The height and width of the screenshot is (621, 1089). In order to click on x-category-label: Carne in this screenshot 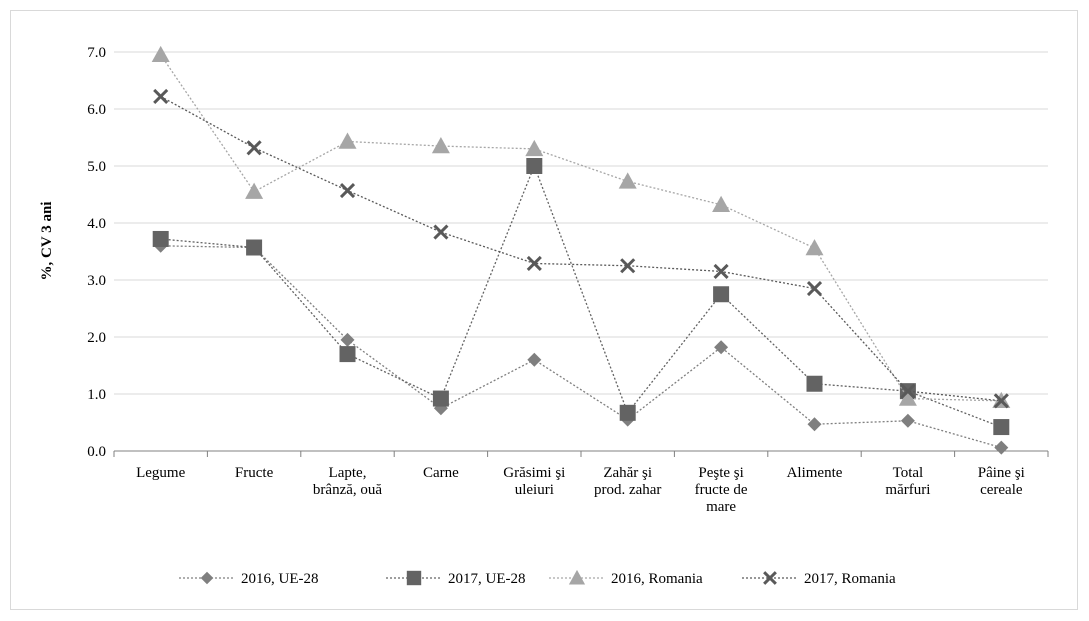, I will do `click(441, 473)`.